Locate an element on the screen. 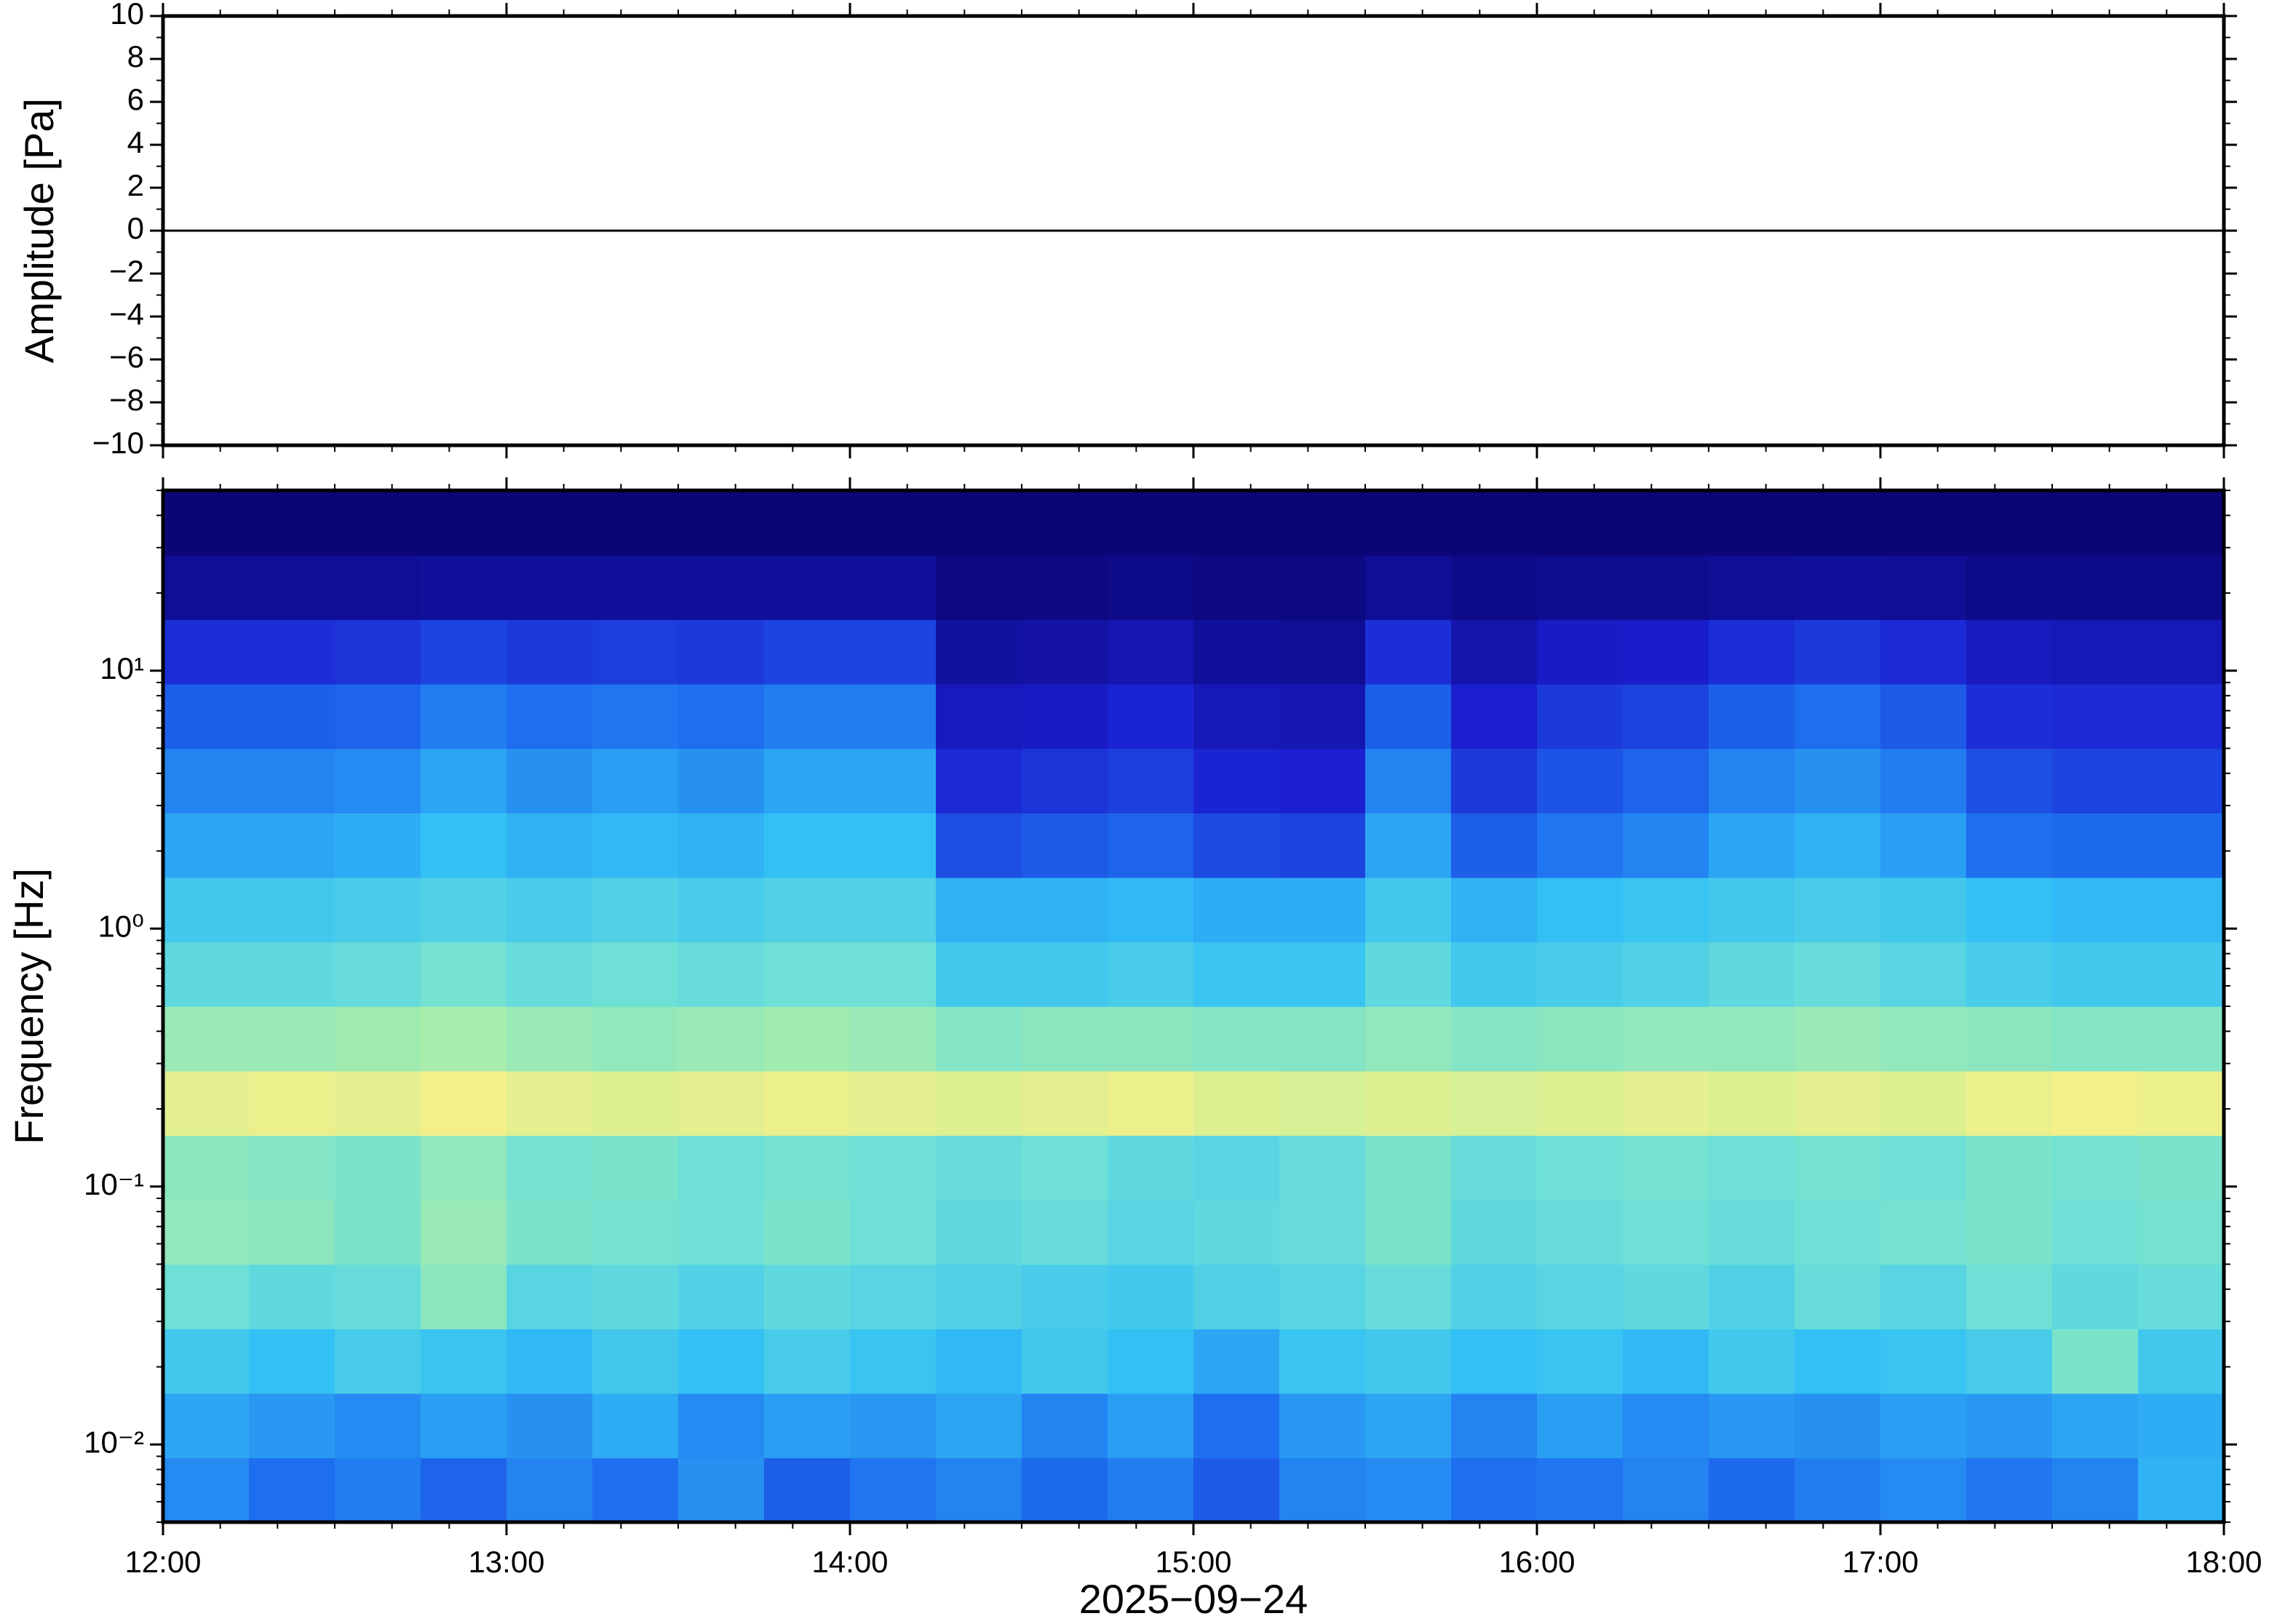 Image resolution: width=2269 pixels, height=1624 pixels. y-tick-label: 10⁻¹ is located at coordinates (114, 1184).